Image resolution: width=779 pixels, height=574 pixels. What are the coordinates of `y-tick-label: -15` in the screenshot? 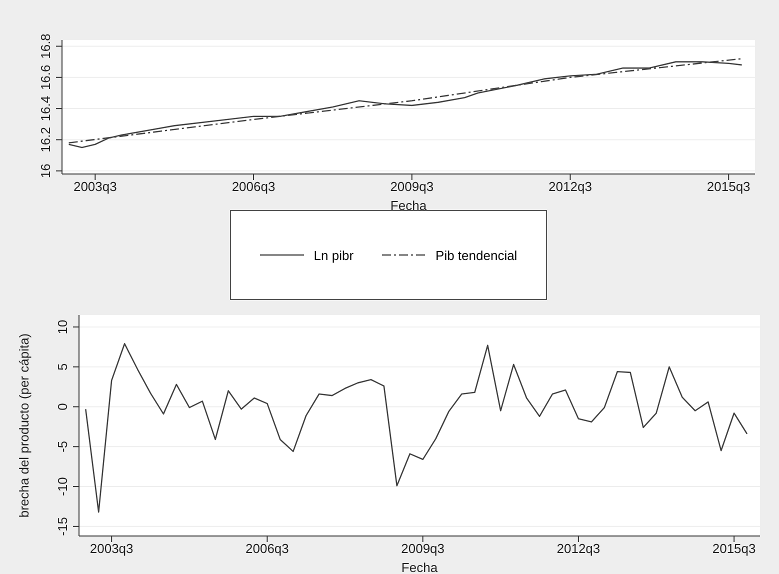 It's located at (62, 526).